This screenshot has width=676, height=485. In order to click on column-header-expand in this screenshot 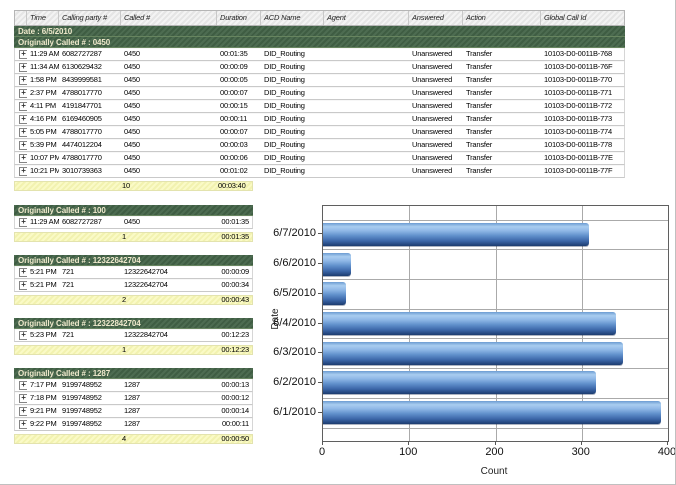, I will do `click(21, 18)`.